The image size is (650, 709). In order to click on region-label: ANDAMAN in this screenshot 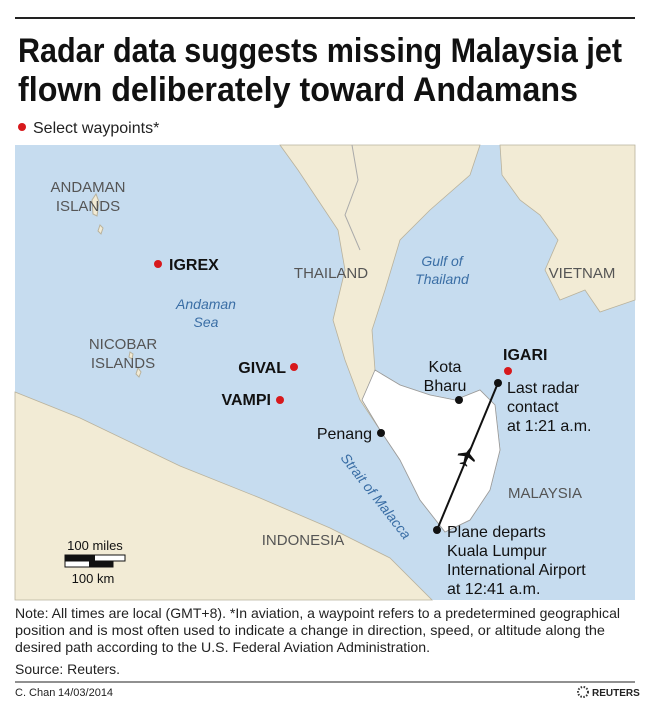, I will do `click(87, 187)`.